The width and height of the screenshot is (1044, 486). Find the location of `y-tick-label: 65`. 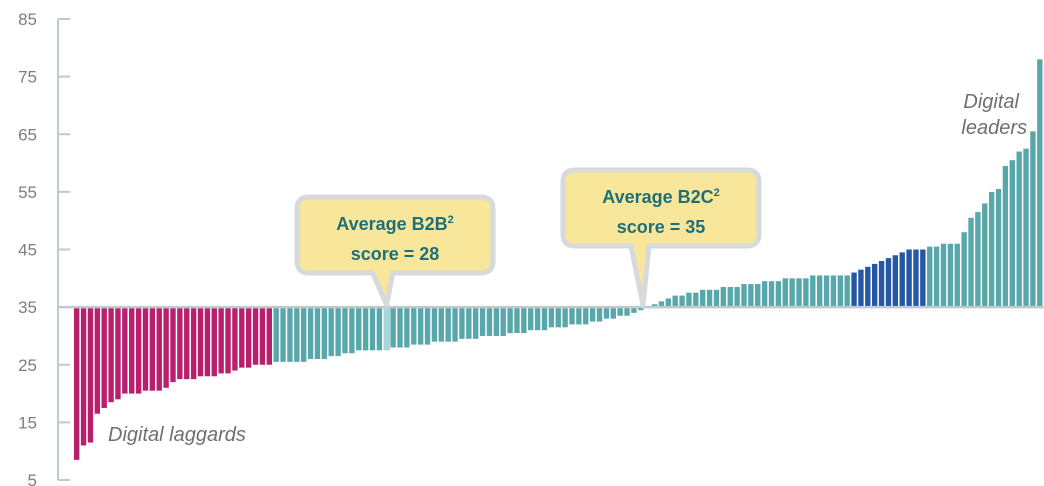

y-tick-label: 65 is located at coordinates (27, 134).